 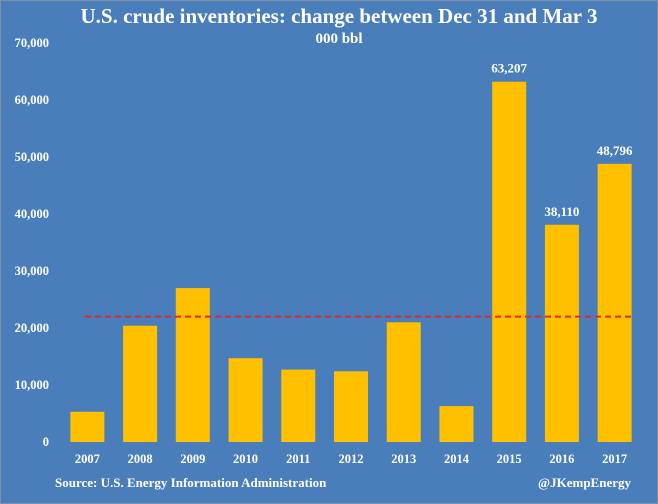 What do you see at coordinates (140, 383) in the screenshot?
I see `bar-2008` at bounding box center [140, 383].